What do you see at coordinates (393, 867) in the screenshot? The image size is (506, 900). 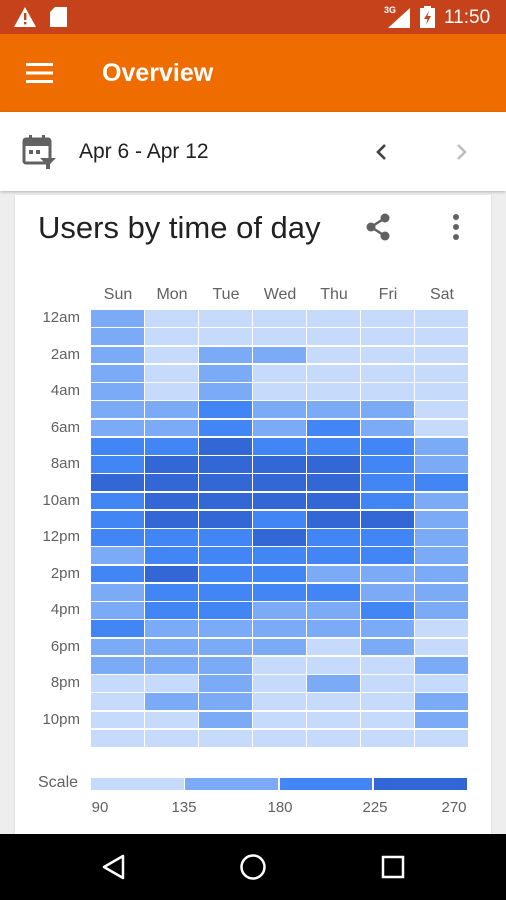 I see `recents-icon` at bounding box center [393, 867].